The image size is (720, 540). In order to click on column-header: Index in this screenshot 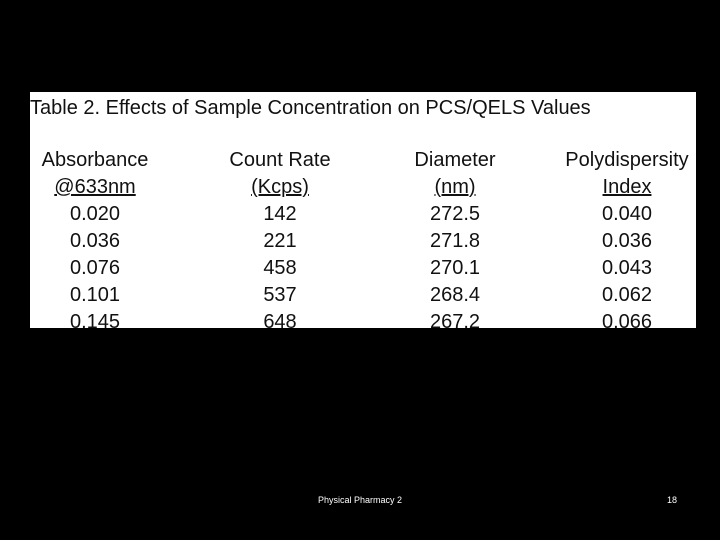, I will do `click(627, 187)`.